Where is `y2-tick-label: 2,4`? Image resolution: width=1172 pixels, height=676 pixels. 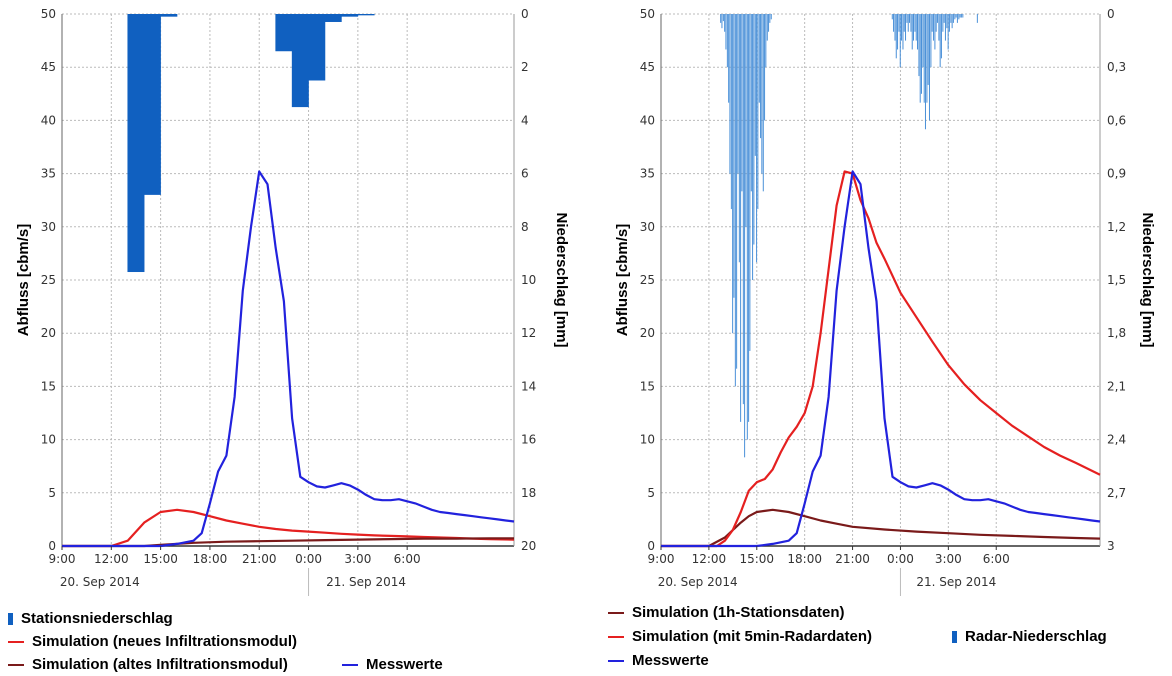
y2-tick-label: 2,4 is located at coordinates (1116, 440).